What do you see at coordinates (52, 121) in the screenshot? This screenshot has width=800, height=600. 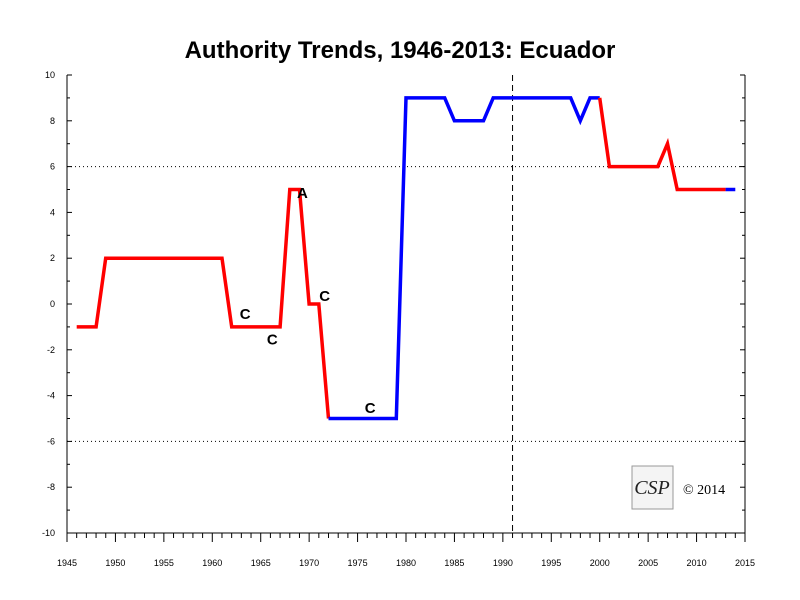 I see `y-tick-label: 8` at bounding box center [52, 121].